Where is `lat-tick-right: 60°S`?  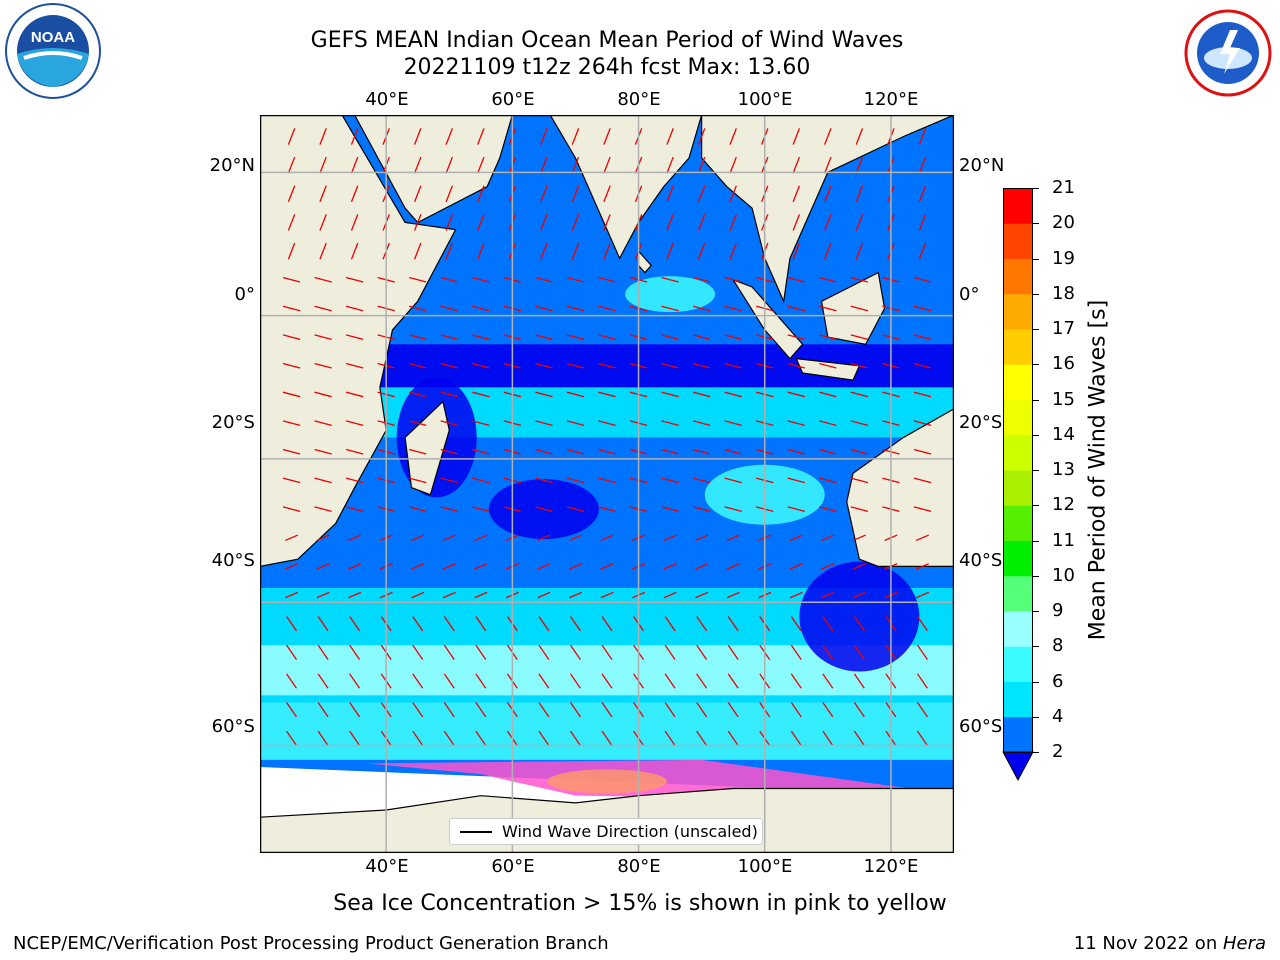
lat-tick-right: 60°S is located at coordinates (981, 726).